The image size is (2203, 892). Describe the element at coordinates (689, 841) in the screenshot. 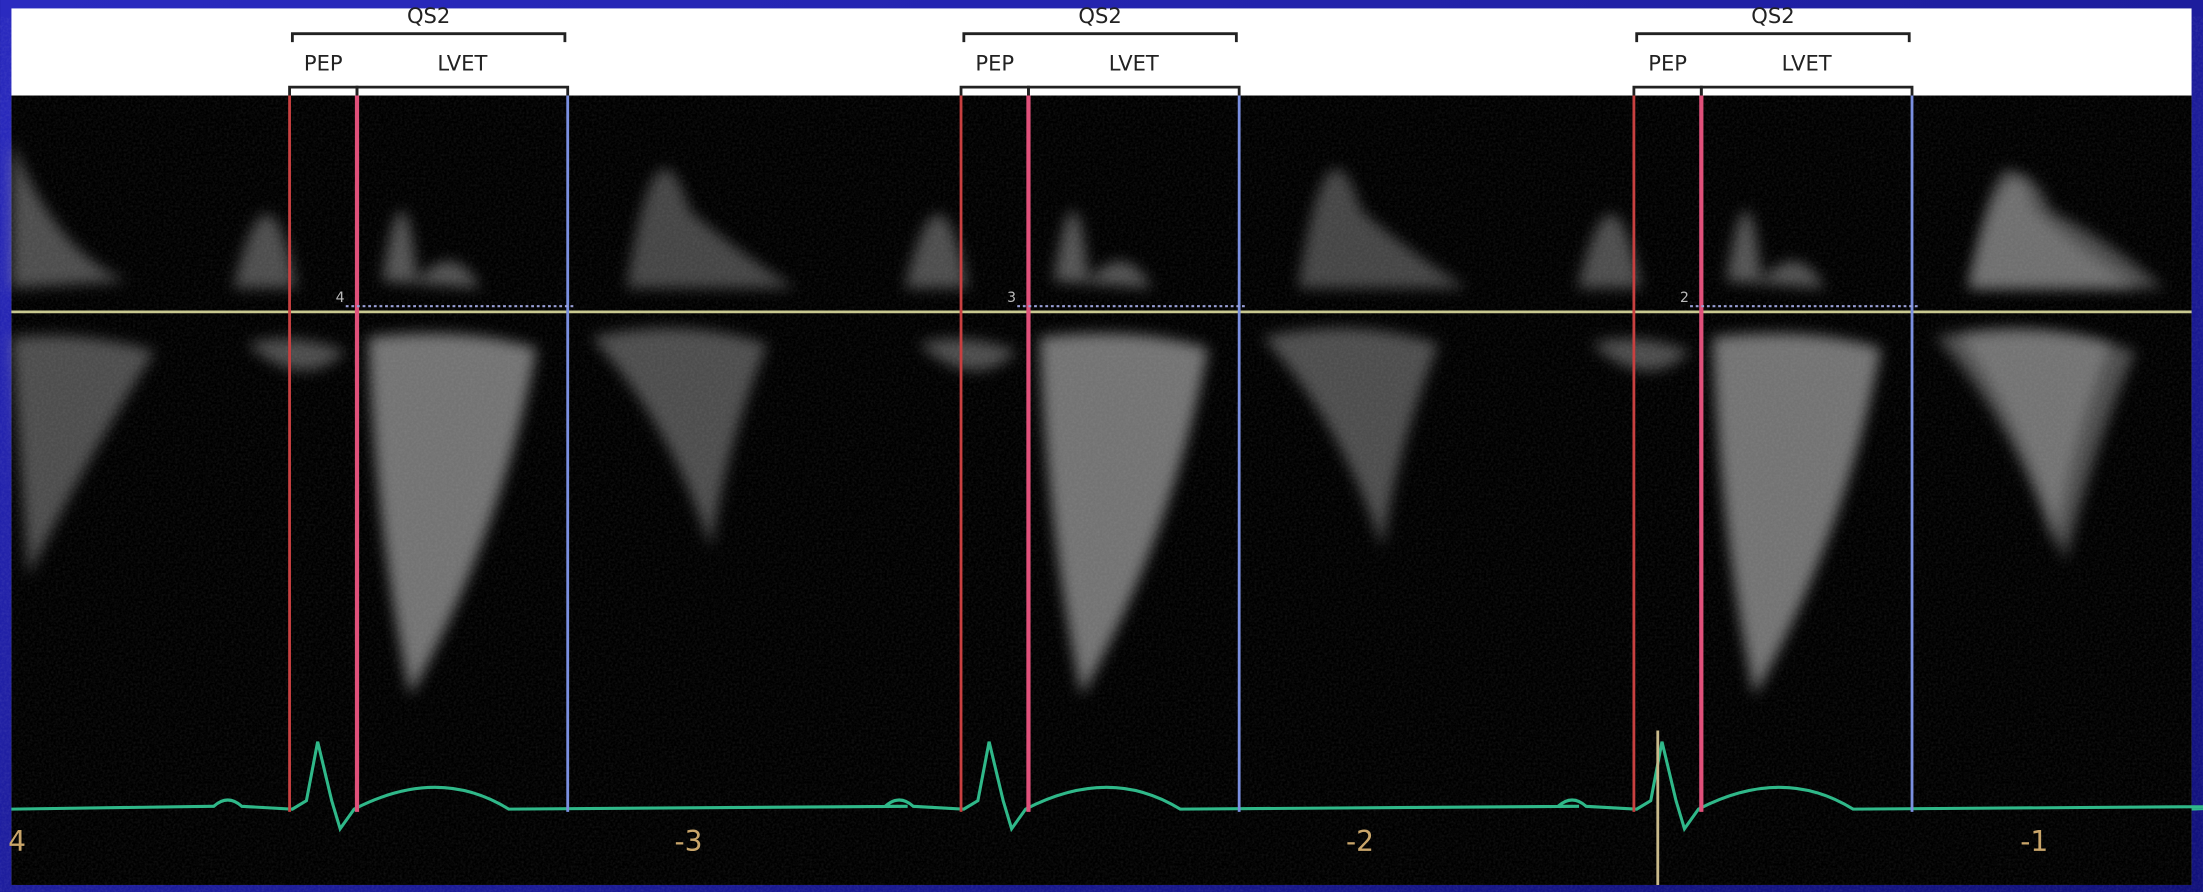

I see `time-label: -3` at that location.